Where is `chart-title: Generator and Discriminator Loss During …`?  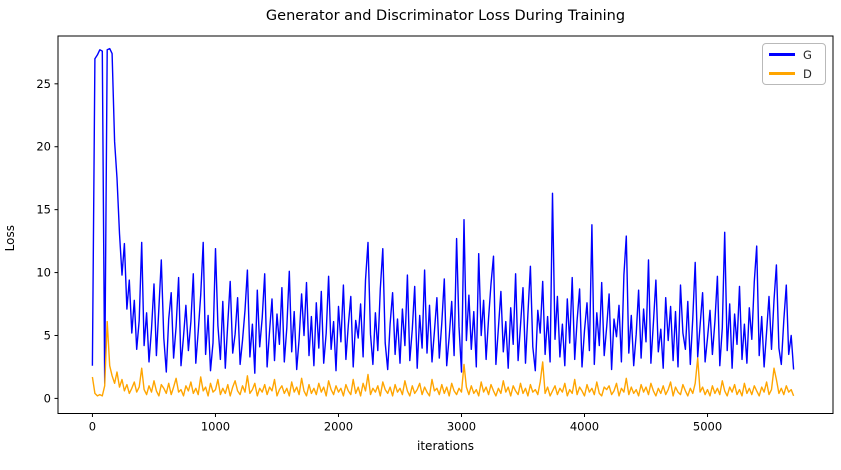
chart-title: Generator and Discriminator Loss During … is located at coordinates (445, 16).